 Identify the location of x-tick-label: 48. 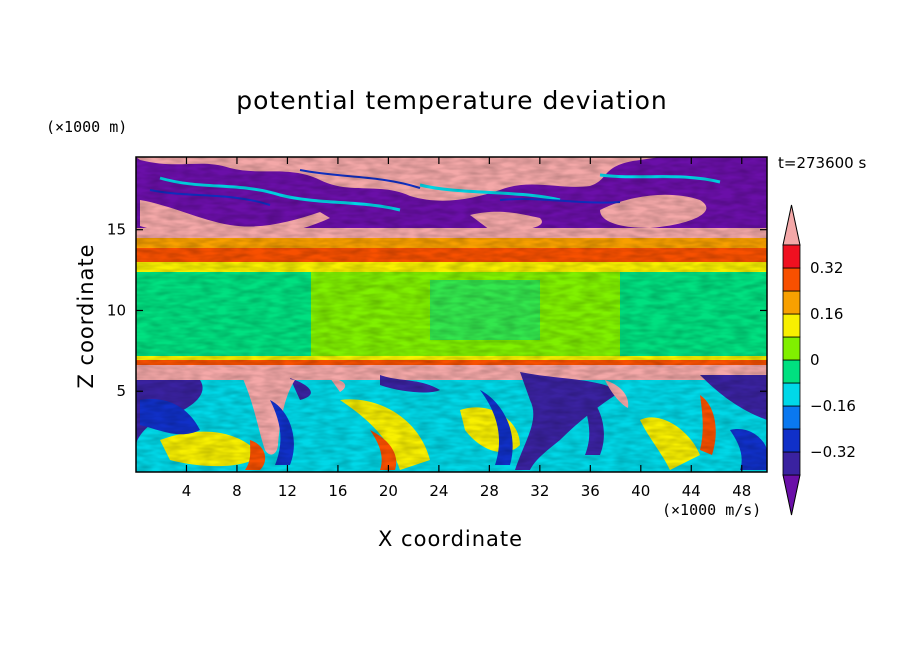
(741, 491).